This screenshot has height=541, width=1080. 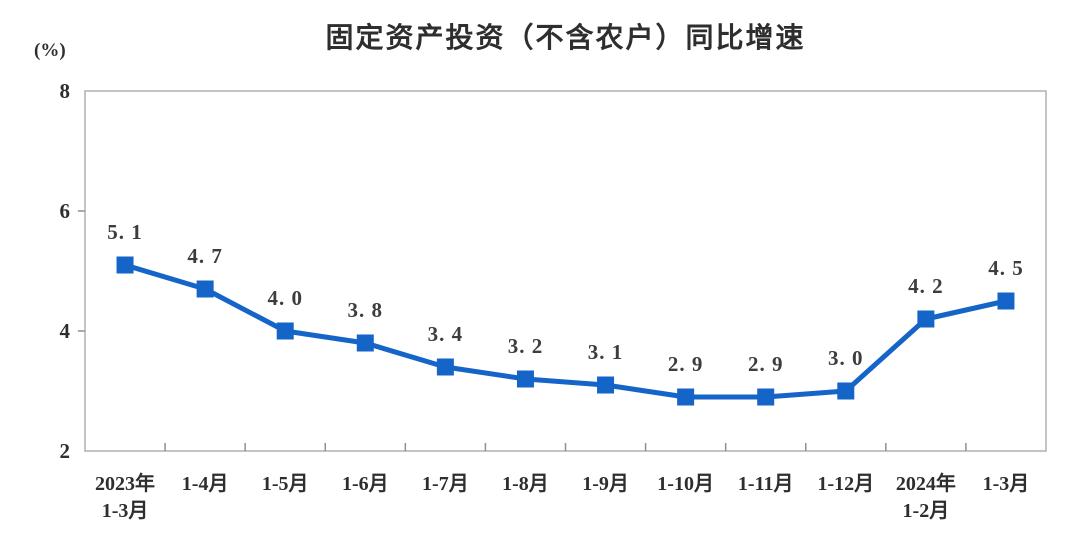 I want to click on x-axis-label: 2023年, so click(x=125, y=483).